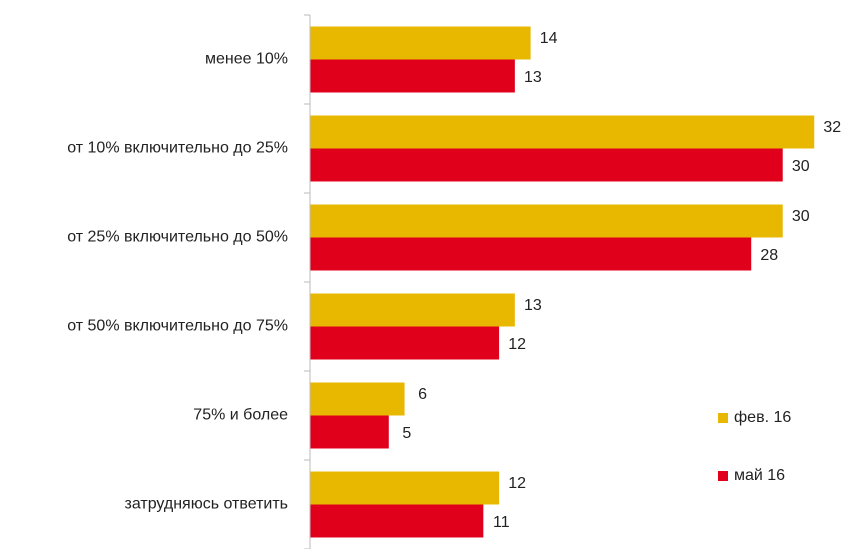 The height and width of the screenshot is (549, 853). Describe the element at coordinates (177, 237) in the screenshot. I see `y-tick-label: от 25% включительно до 50%` at that location.